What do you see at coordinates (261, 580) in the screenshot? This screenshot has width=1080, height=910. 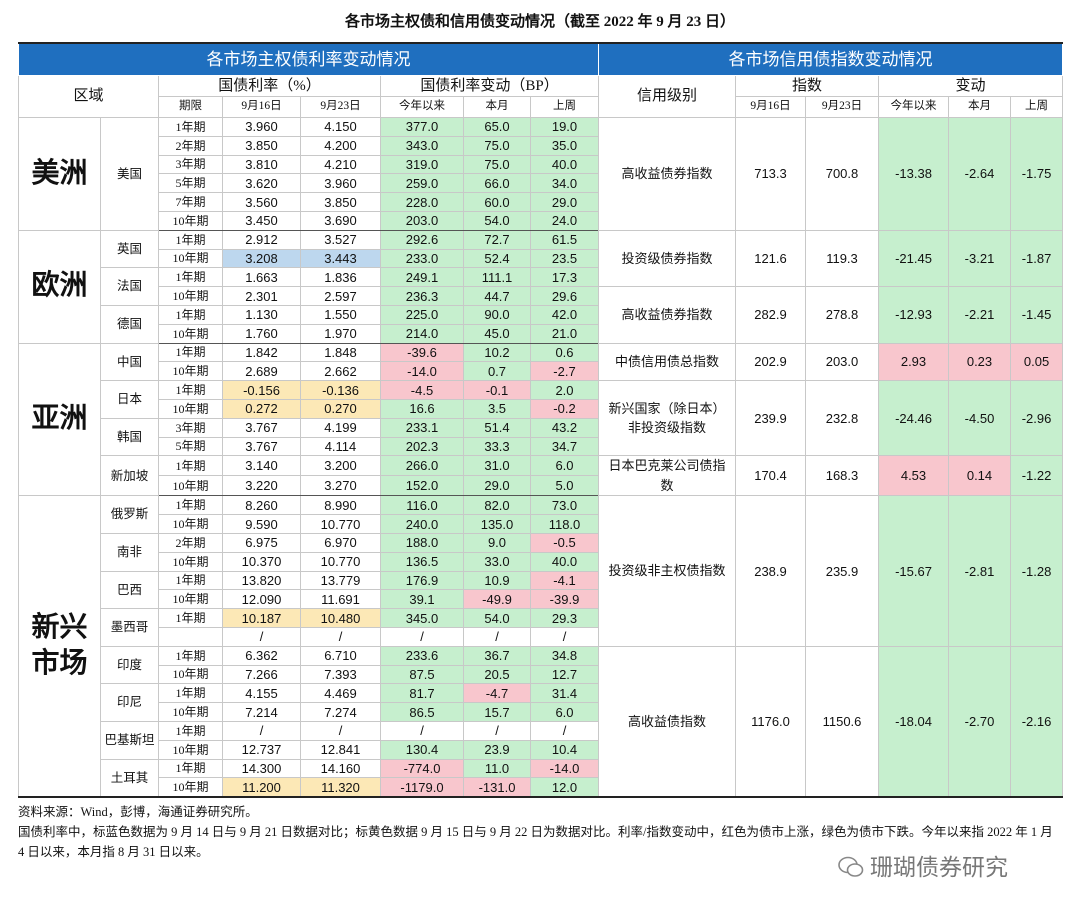 I see `rate: 13.820` at bounding box center [261, 580].